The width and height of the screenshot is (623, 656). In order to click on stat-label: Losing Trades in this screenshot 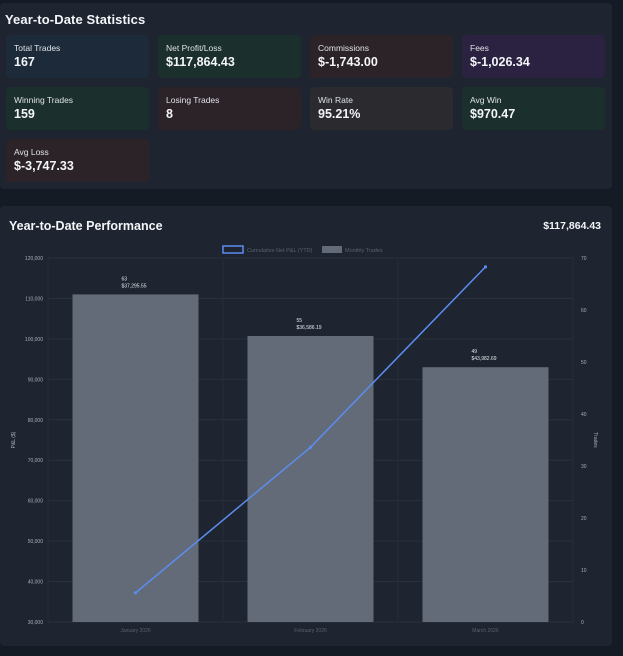, I will do `click(193, 100)`.